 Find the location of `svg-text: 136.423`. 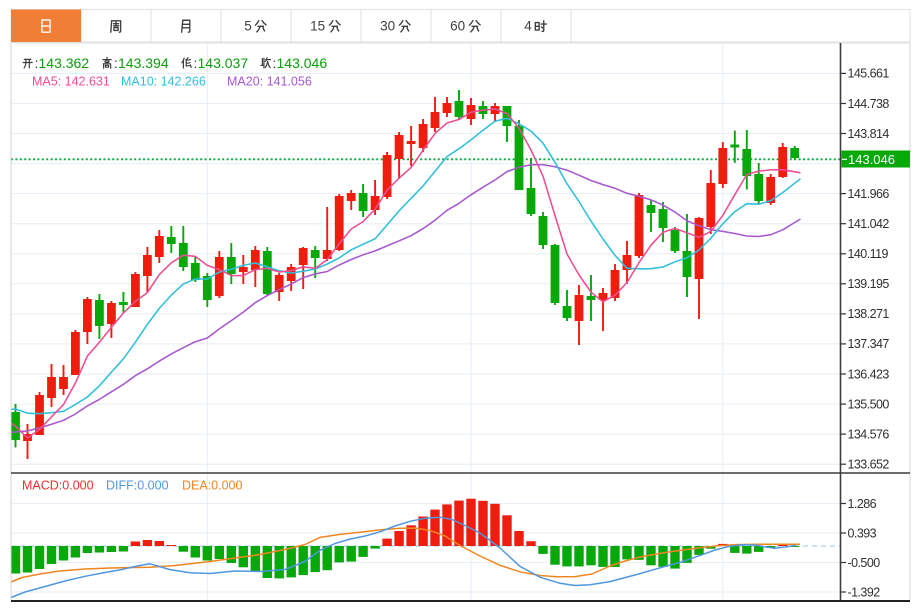

svg-text: 136.423 is located at coordinates (869, 374).